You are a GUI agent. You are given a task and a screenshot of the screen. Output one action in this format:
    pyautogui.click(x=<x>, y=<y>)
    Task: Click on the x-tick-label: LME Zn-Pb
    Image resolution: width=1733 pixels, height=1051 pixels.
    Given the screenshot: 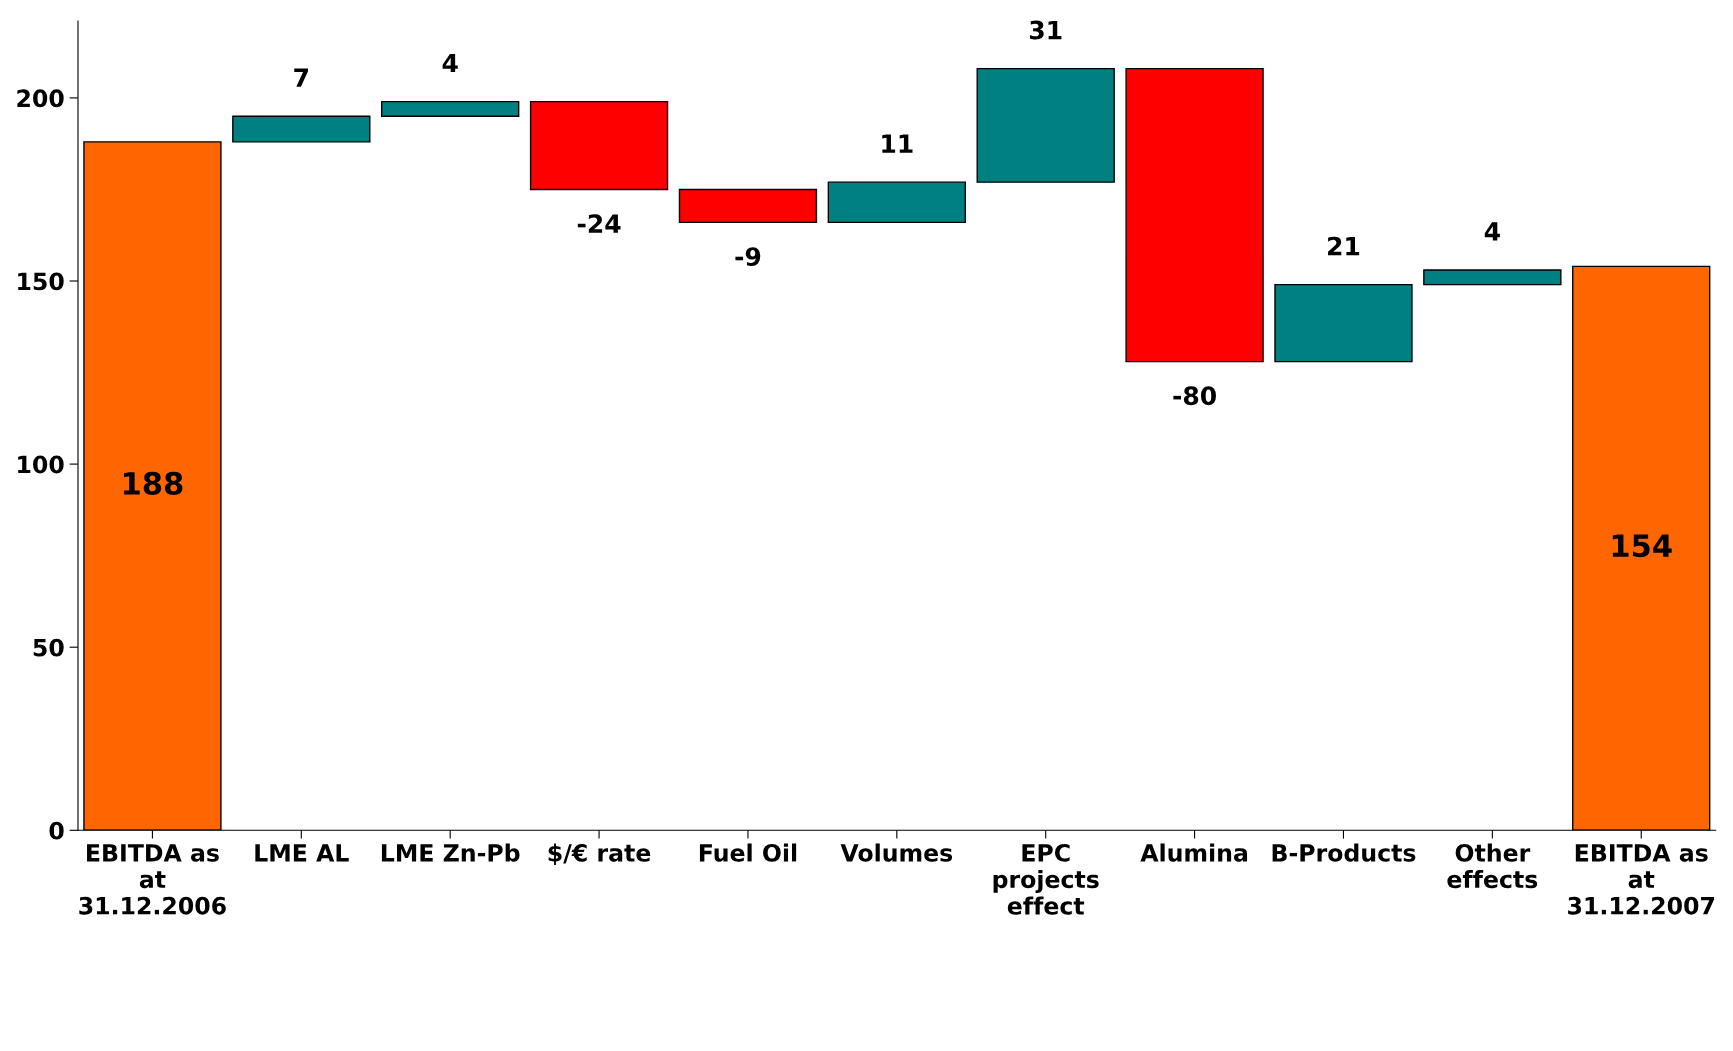 What is the action you would take?
    pyautogui.click(x=450, y=852)
    